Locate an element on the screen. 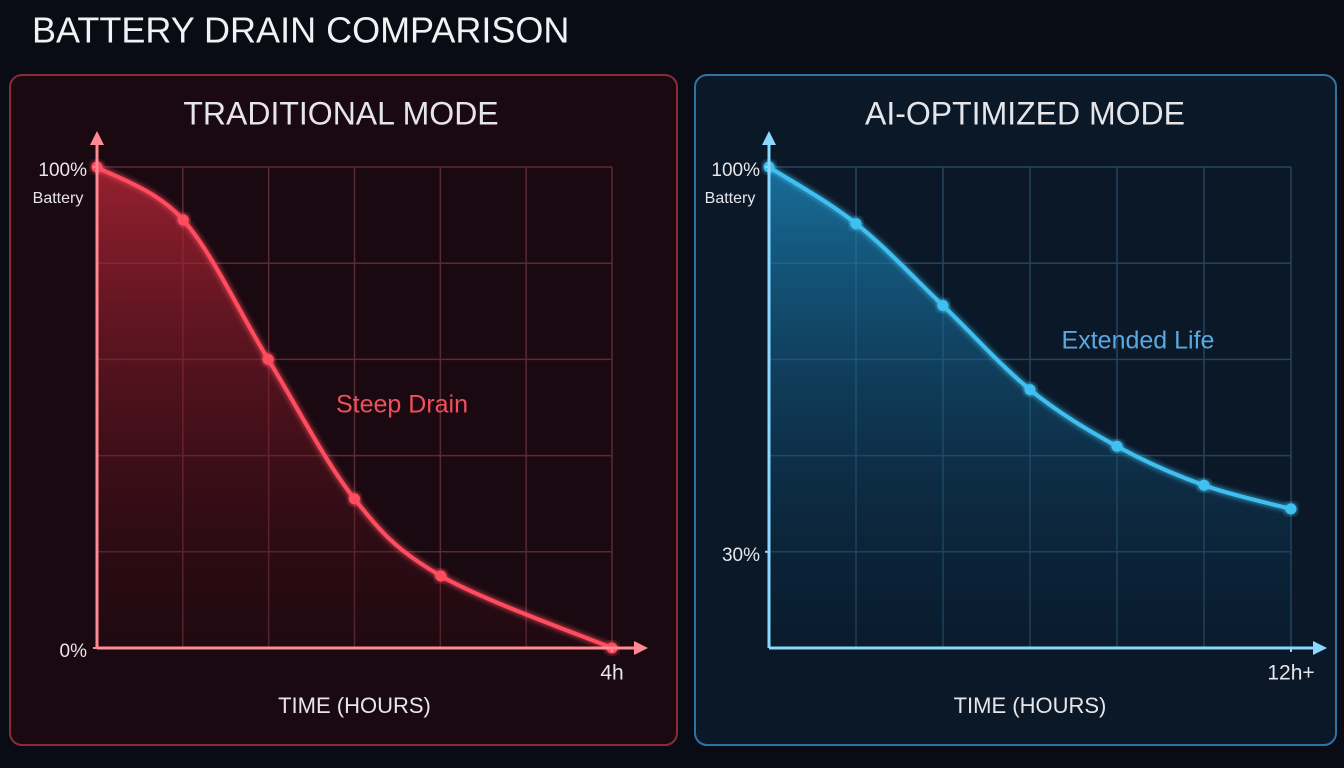  chart-title: TRADITIONAL MODE is located at coordinates (340, 113).